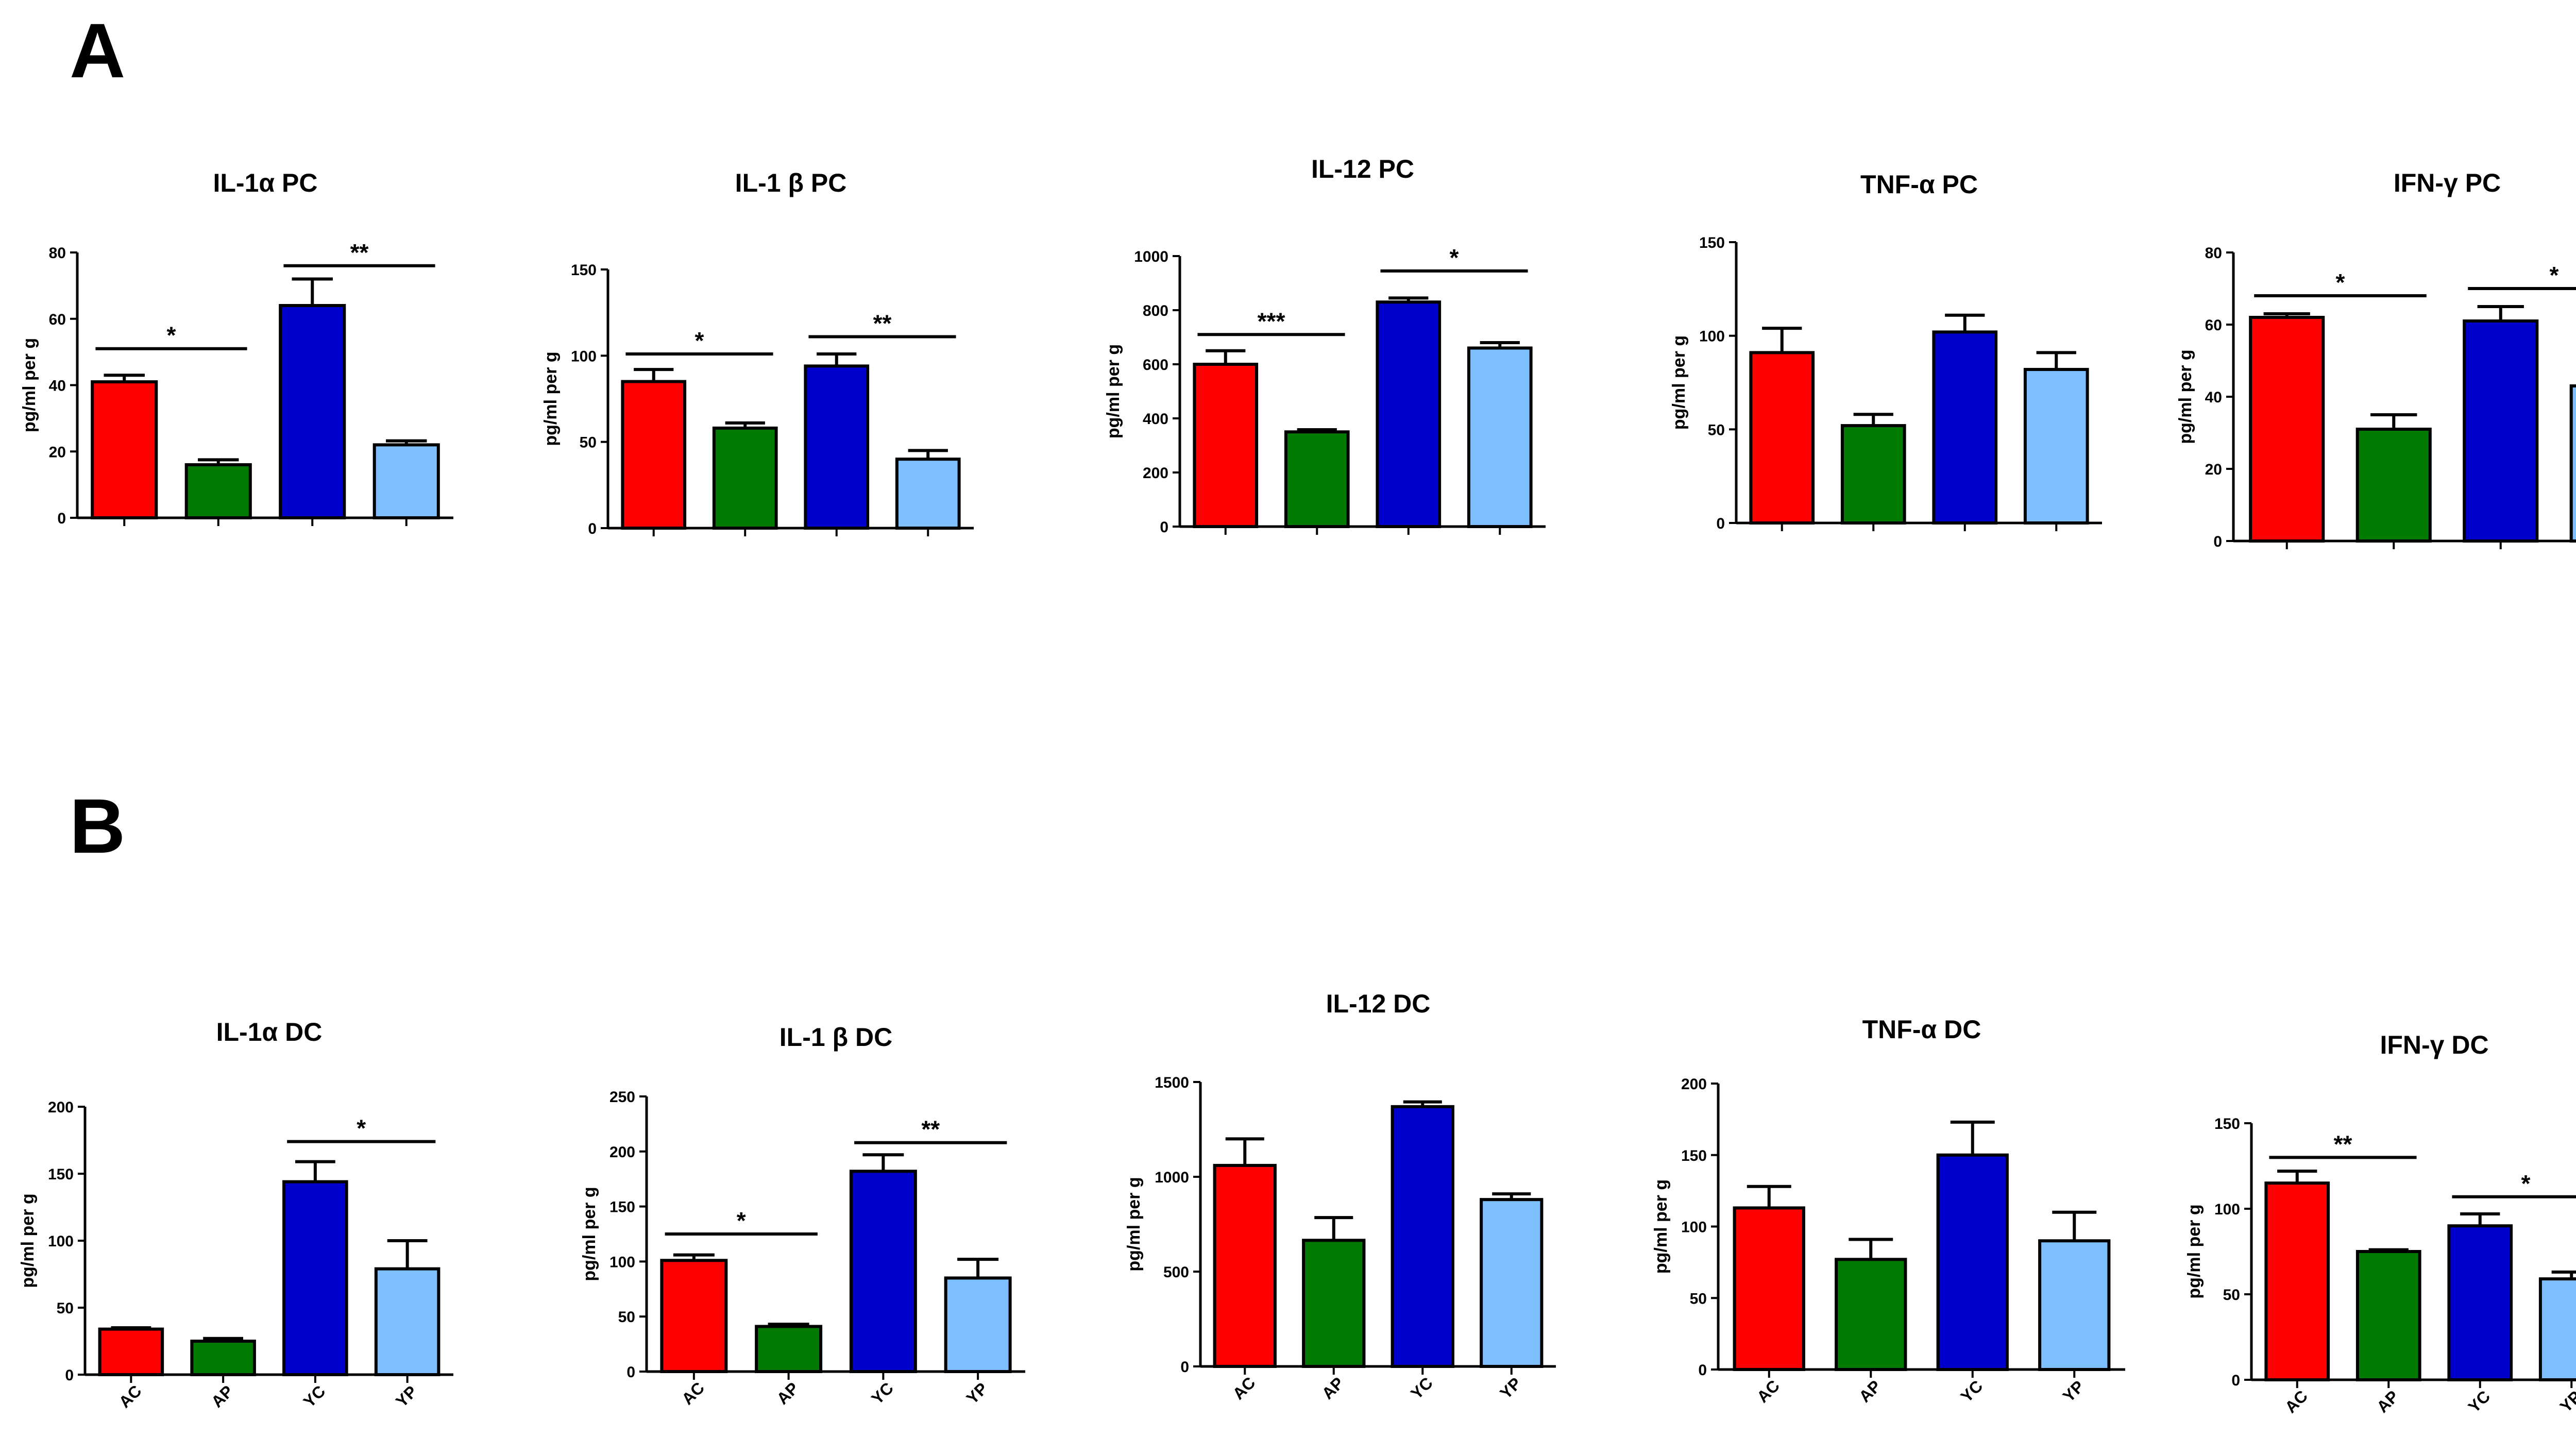 This screenshot has width=2576, height=1437. What do you see at coordinates (1362, 169) in the screenshot?
I see `chart-title: IL-12 PC` at bounding box center [1362, 169].